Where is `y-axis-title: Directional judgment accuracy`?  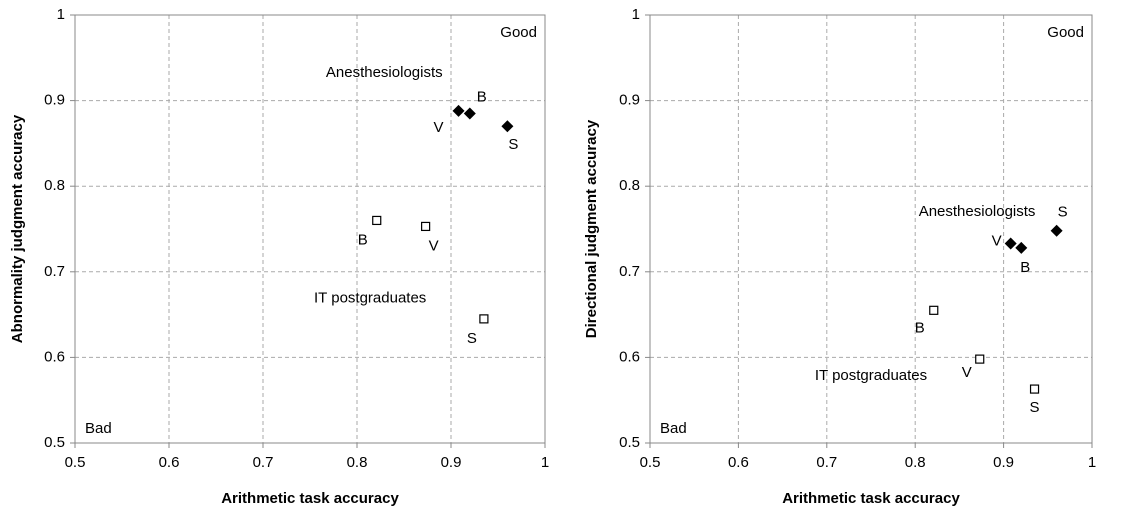 y-axis-title: Directional judgment accuracy is located at coordinates (591, 228).